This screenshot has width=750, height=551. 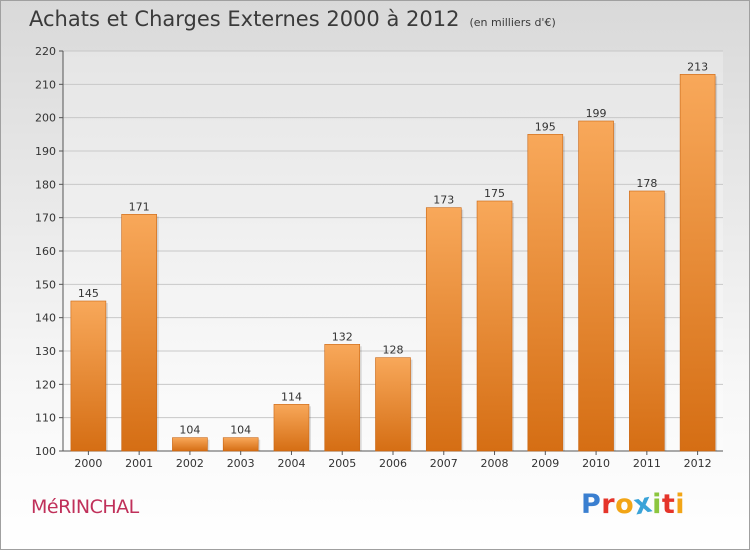 I want to click on y-tick-label: 130, so click(x=45, y=351).